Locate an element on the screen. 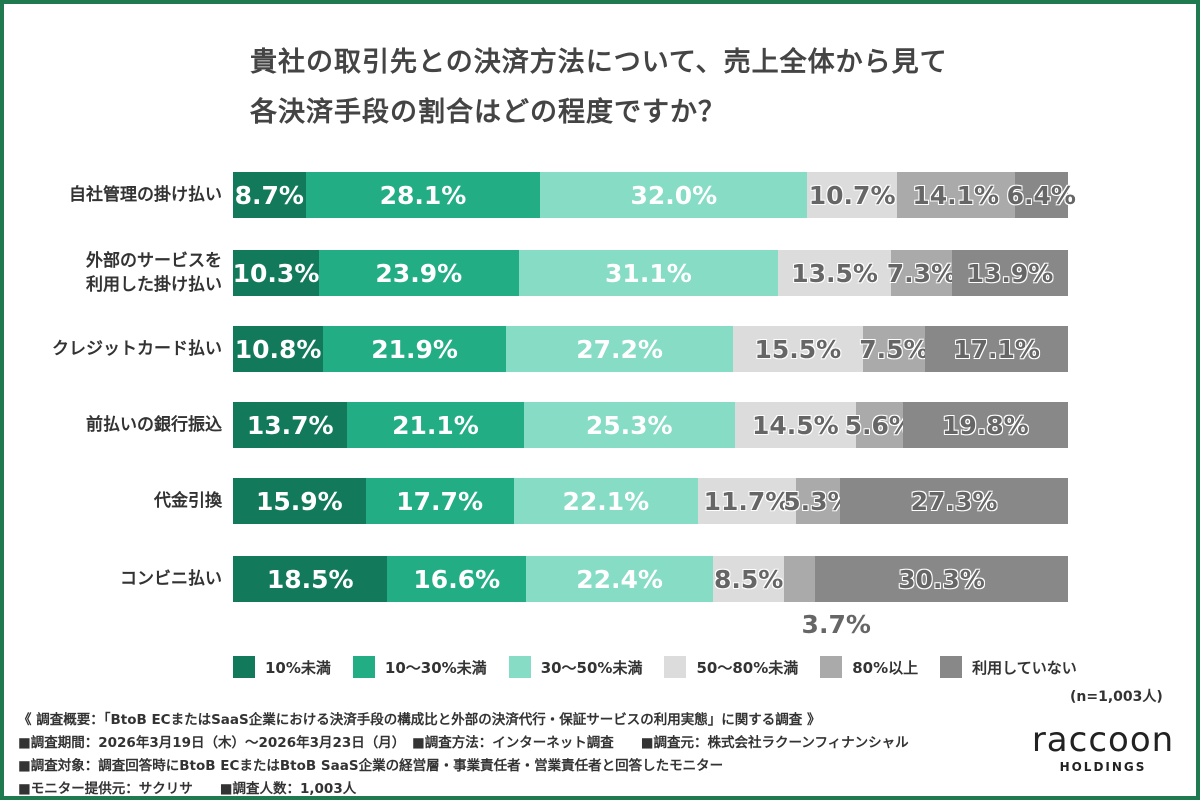 The height and width of the screenshot is (800, 1200). bar-segment: 13.7% is located at coordinates (290, 425).